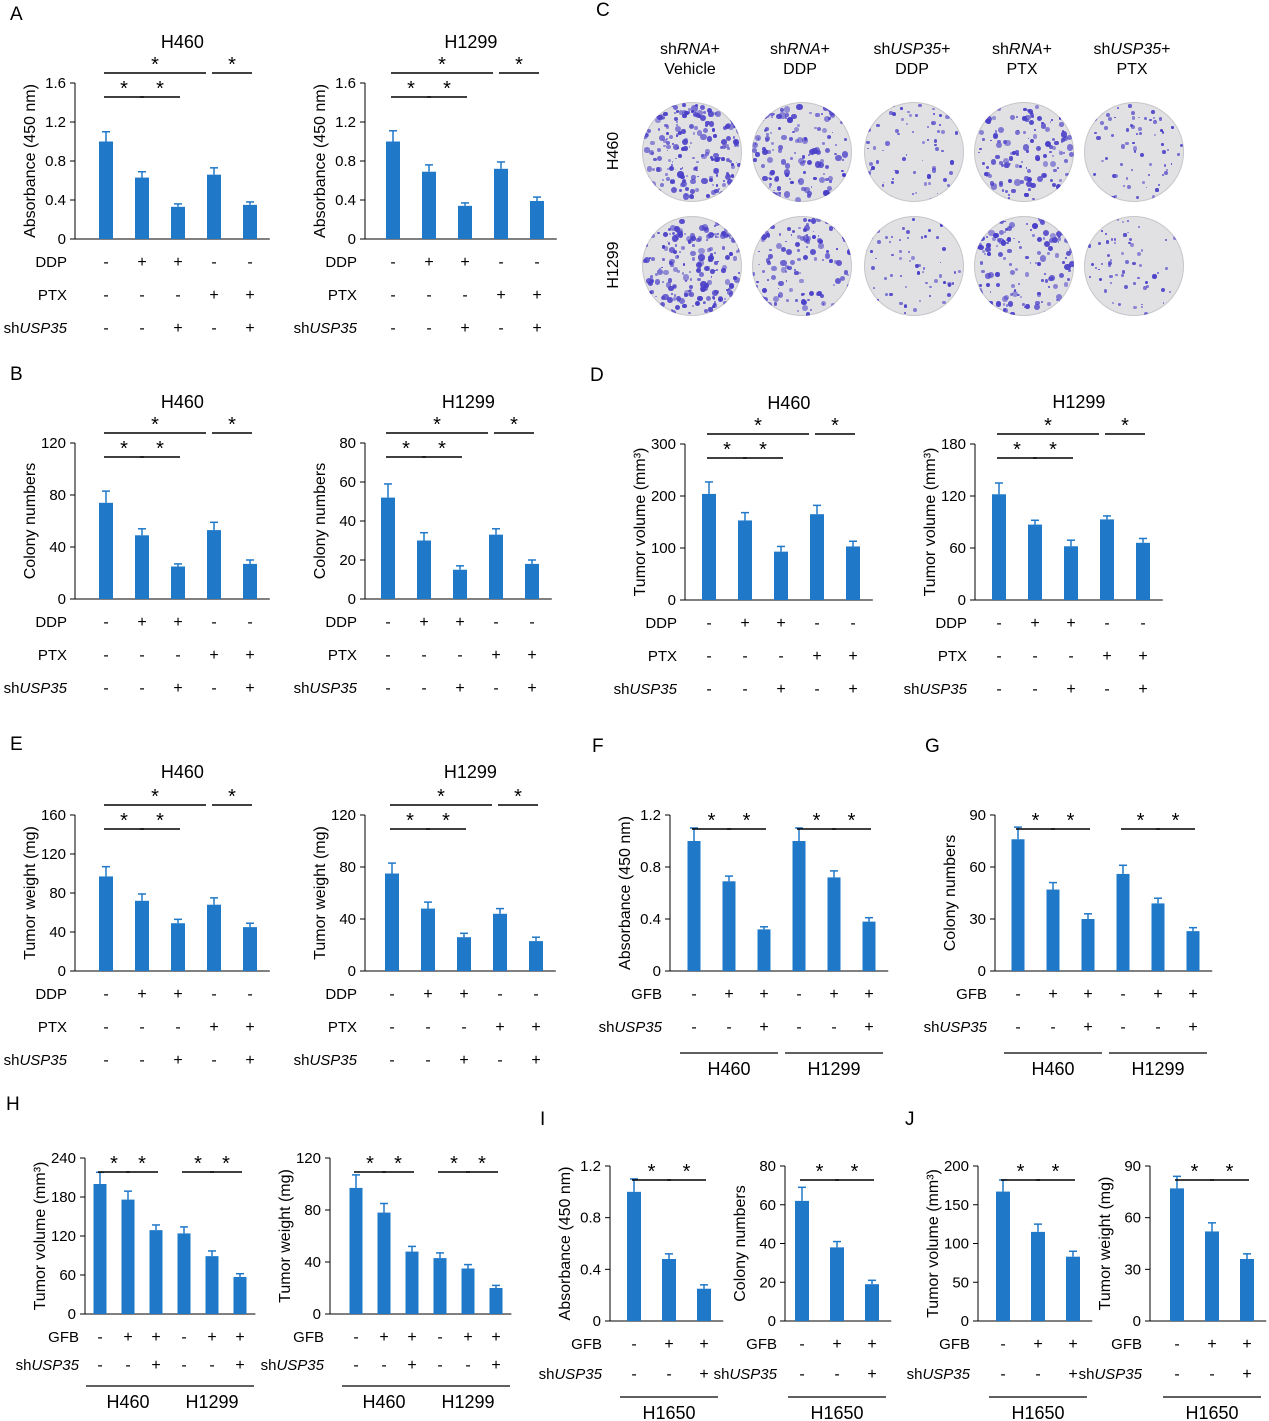 This screenshot has width=1269, height=1421. Describe the element at coordinates (956, 1027) in the screenshot. I see `row-label-shusp35: shUSP35` at that location.